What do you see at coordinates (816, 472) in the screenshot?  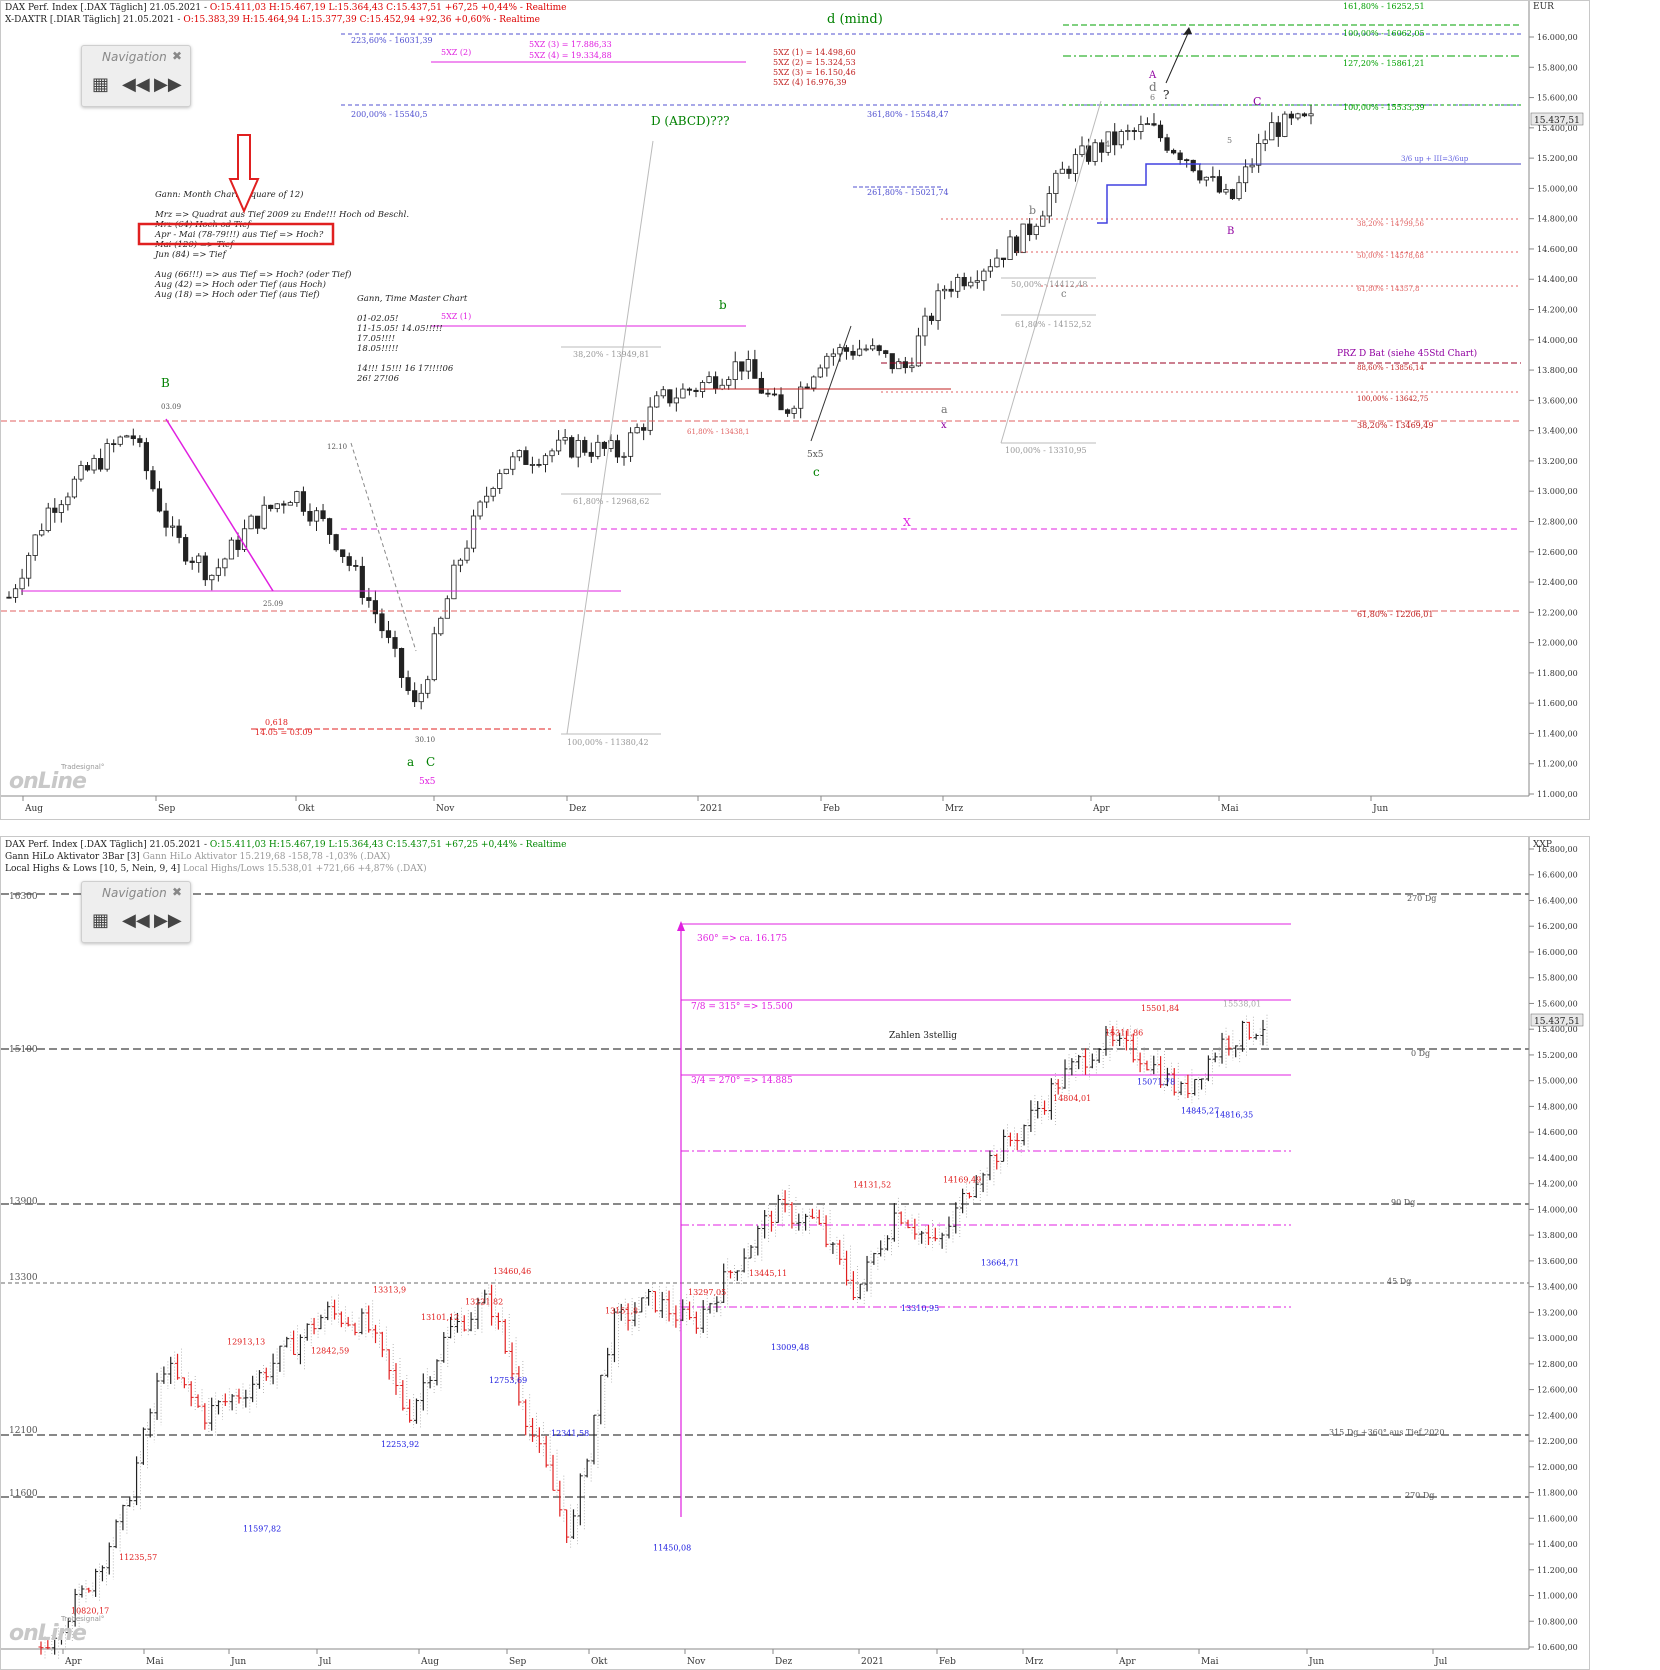 I see `wave-c1: c` at bounding box center [816, 472].